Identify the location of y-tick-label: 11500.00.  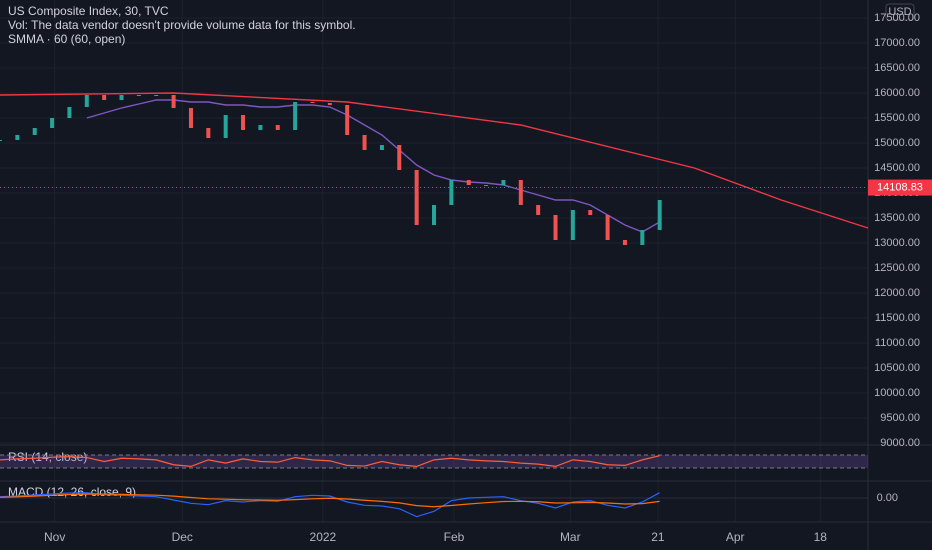
(897, 318).